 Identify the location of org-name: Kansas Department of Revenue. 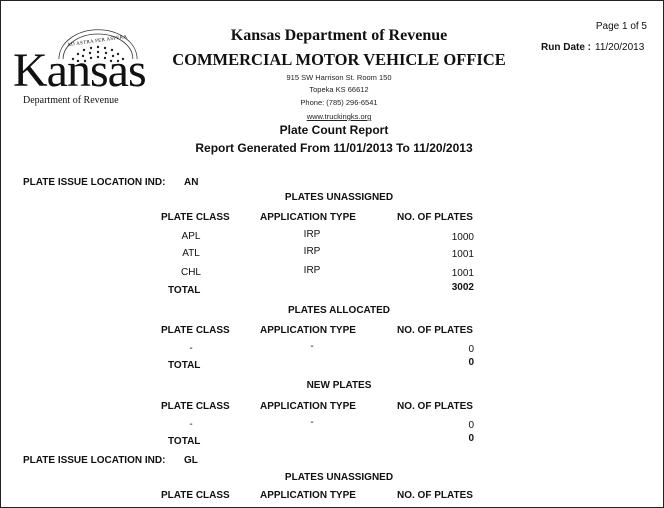
(339, 35).